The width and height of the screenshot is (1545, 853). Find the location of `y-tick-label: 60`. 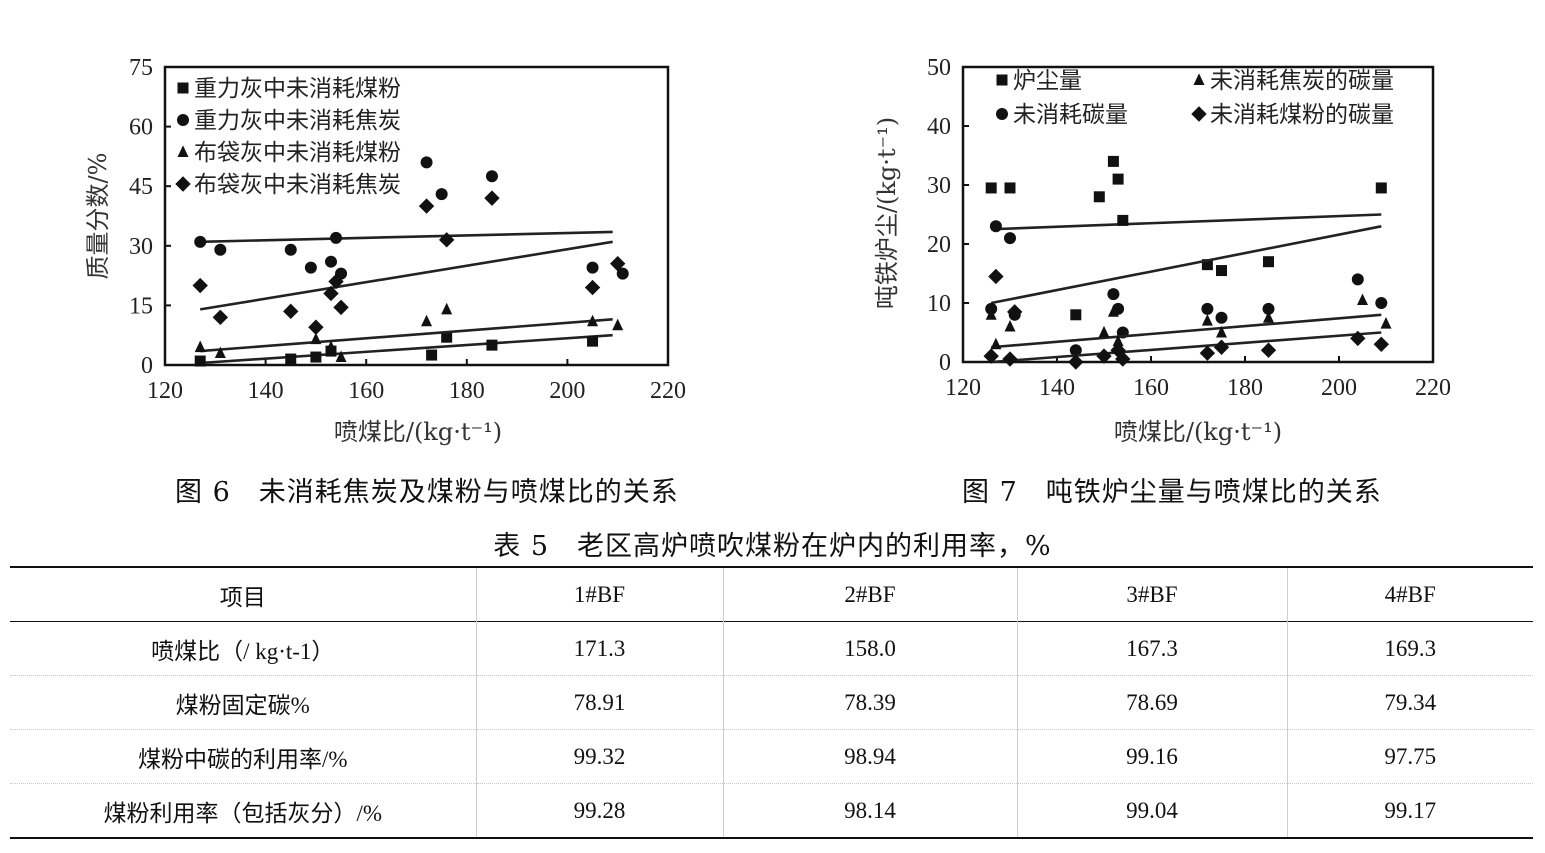

y-tick-label: 60 is located at coordinates (141, 128).